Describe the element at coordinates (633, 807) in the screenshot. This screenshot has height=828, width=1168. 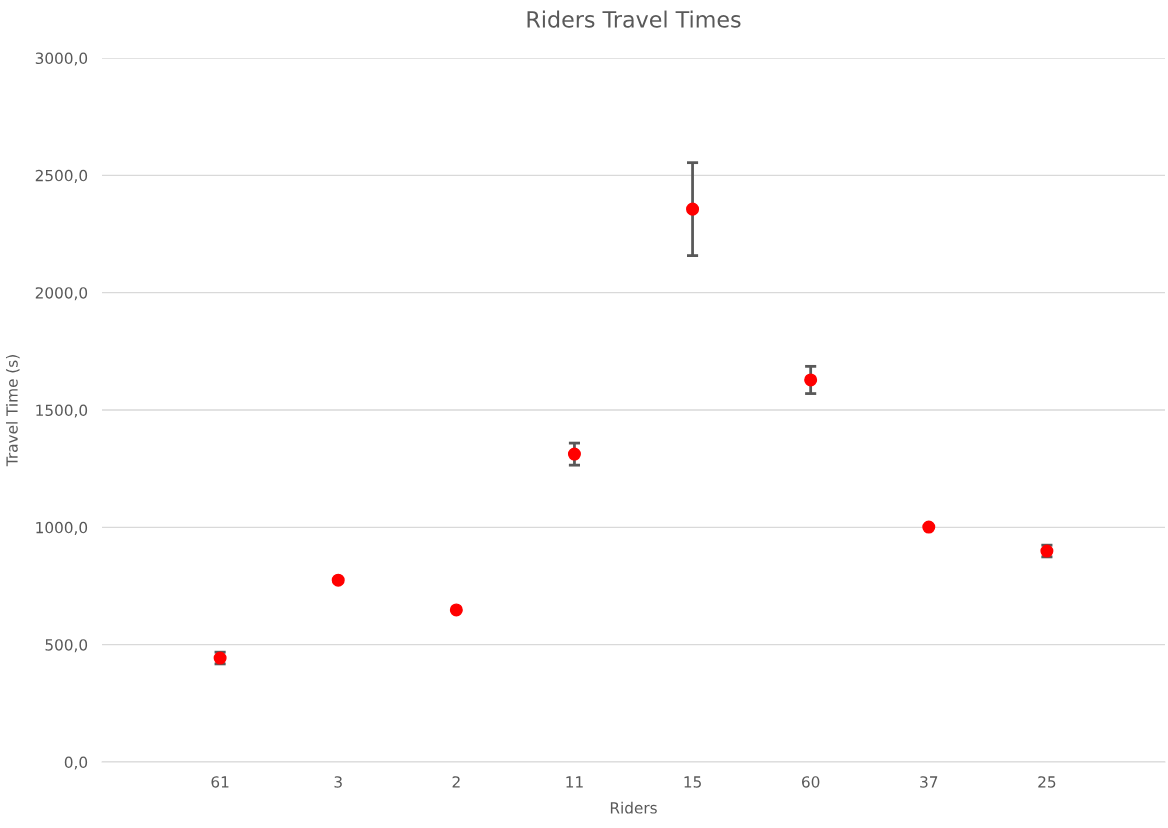
I see `x-axis-title: Riders` at that location.